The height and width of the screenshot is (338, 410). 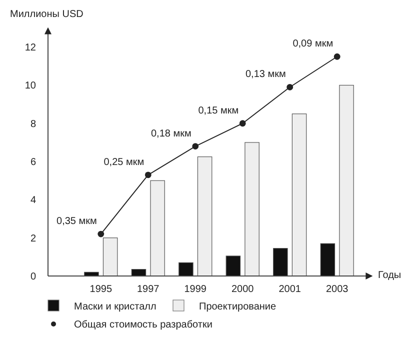 I want to click on legend-label: Проектирование, so click(x=238, y=307).